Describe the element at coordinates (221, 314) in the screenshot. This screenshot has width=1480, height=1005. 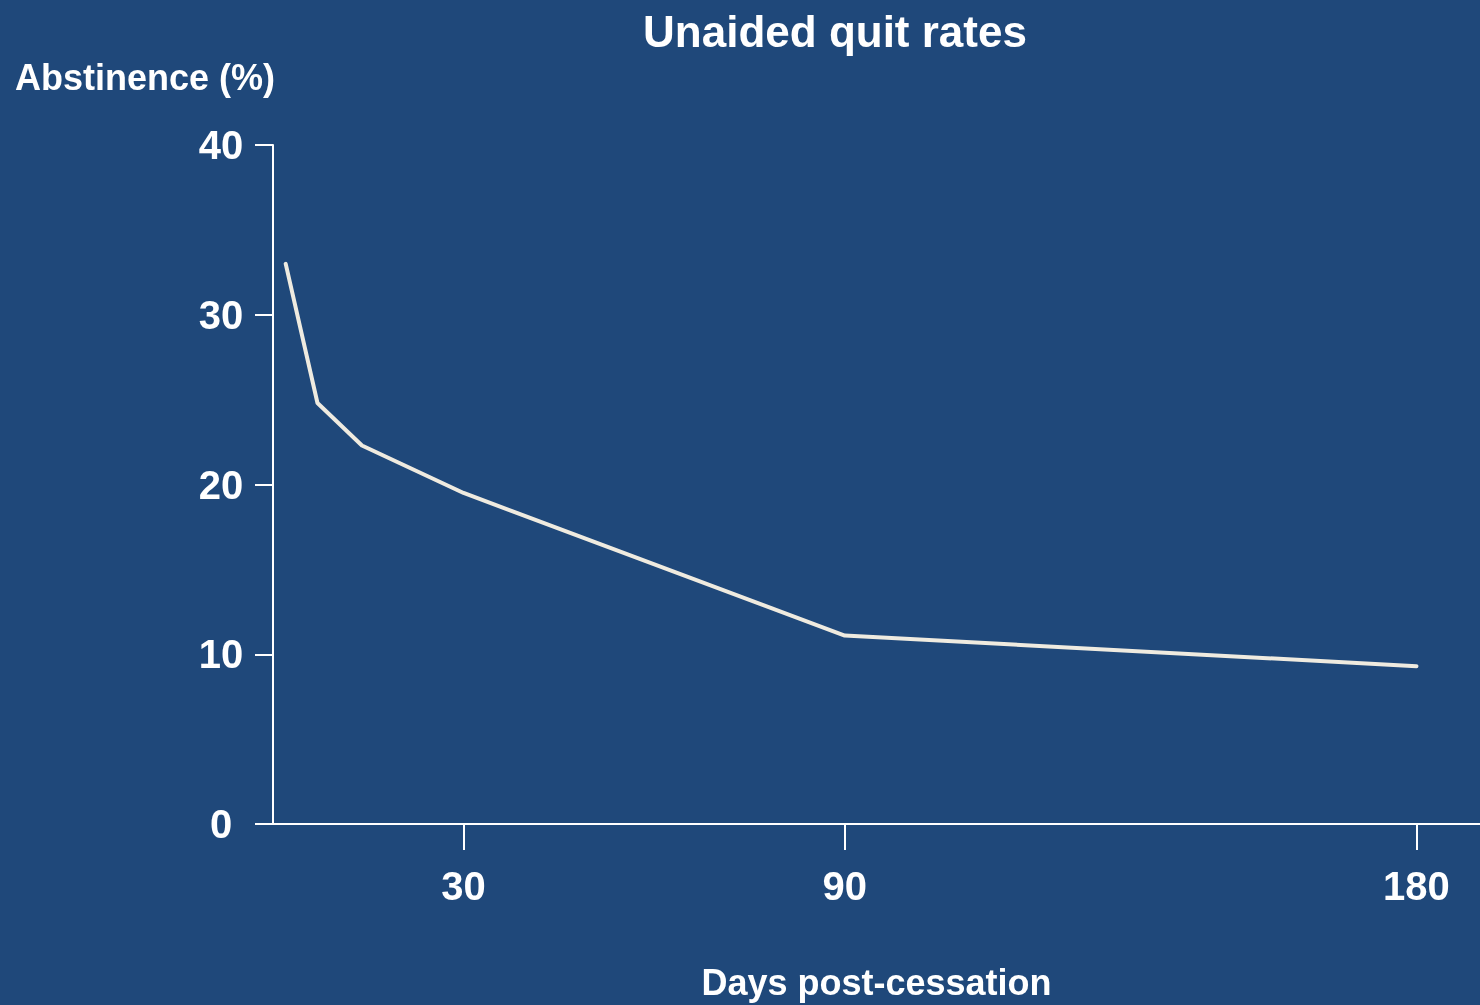
I see `y-tick-label: 30` at that location.